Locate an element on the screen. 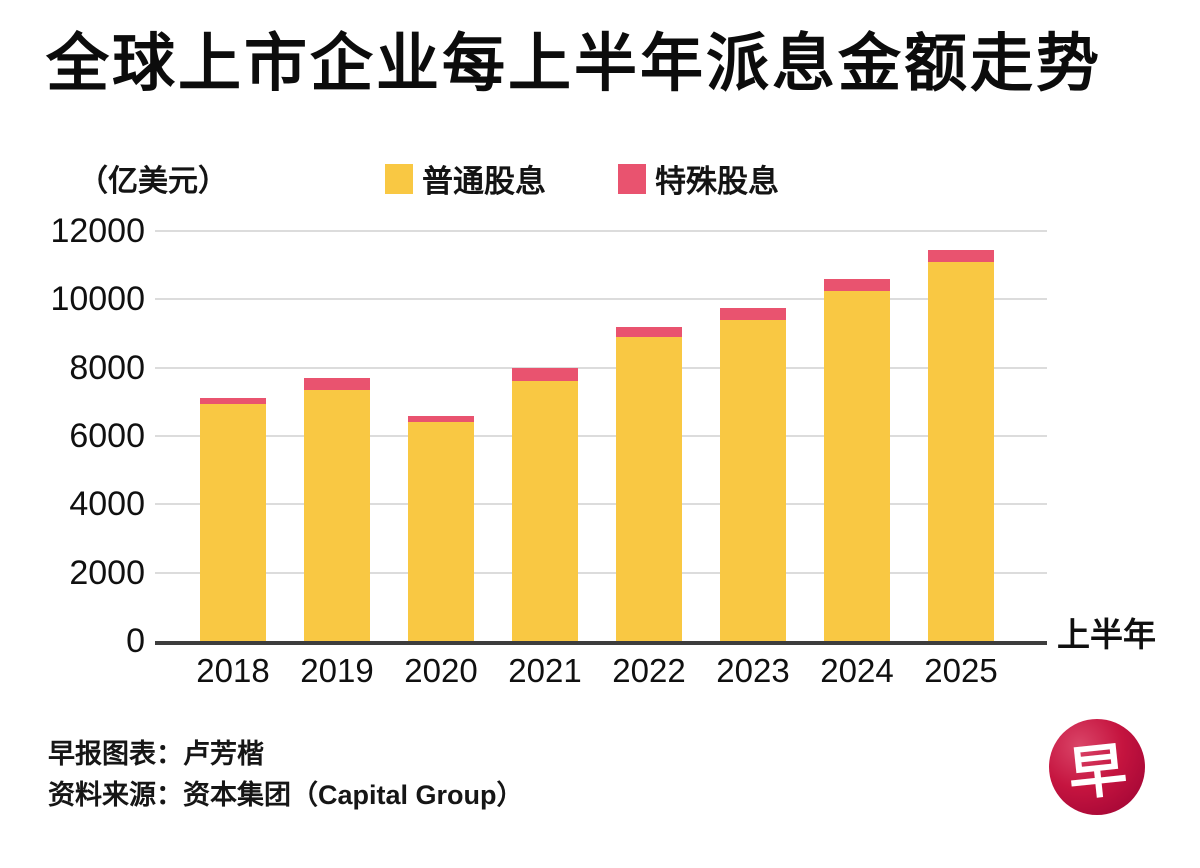  y-tick-4000: 4000 is located at coordinates (107, 504).